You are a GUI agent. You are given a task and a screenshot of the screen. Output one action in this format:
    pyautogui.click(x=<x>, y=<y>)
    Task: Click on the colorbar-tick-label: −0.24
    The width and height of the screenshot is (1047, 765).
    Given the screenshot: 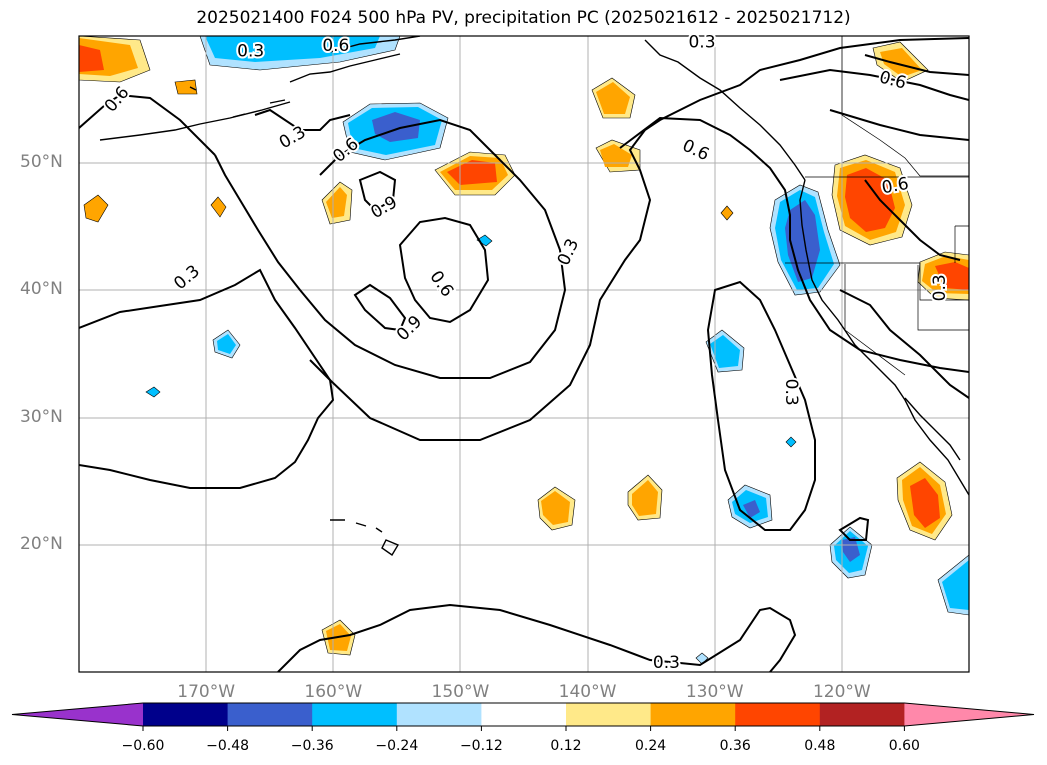 What is the action you would take?
    pyautogui.click(x=397, y=746)
    